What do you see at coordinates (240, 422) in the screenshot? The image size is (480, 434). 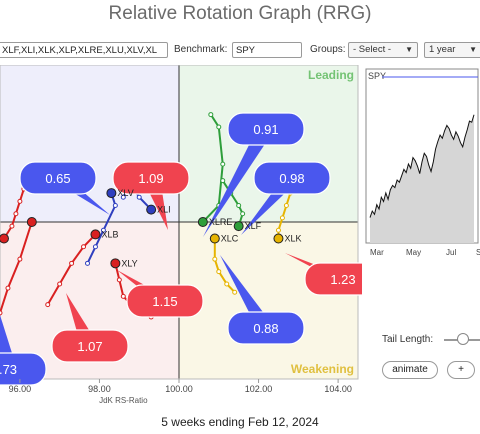 I see `date-range-caption: 5 weeks ending Feb 12, 2024` at bounding box center [240, 422].